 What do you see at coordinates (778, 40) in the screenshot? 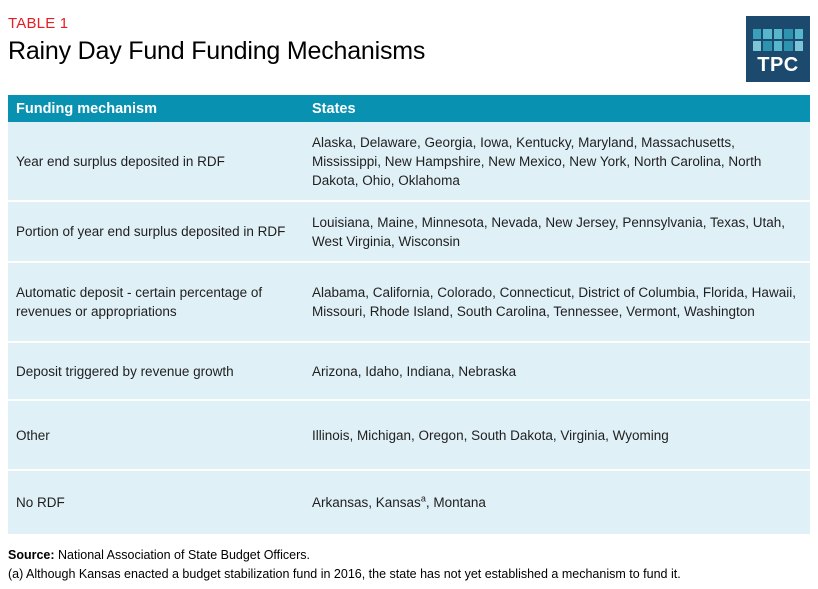
I see `logo-grid-icon` at bounding box center [778, 40].